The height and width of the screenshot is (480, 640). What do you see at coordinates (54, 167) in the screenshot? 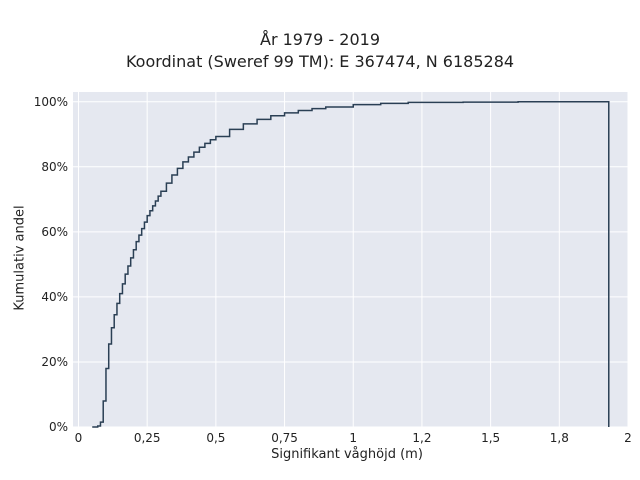
I see `y-tick-label: 80%` at bounding box center [54, 167].